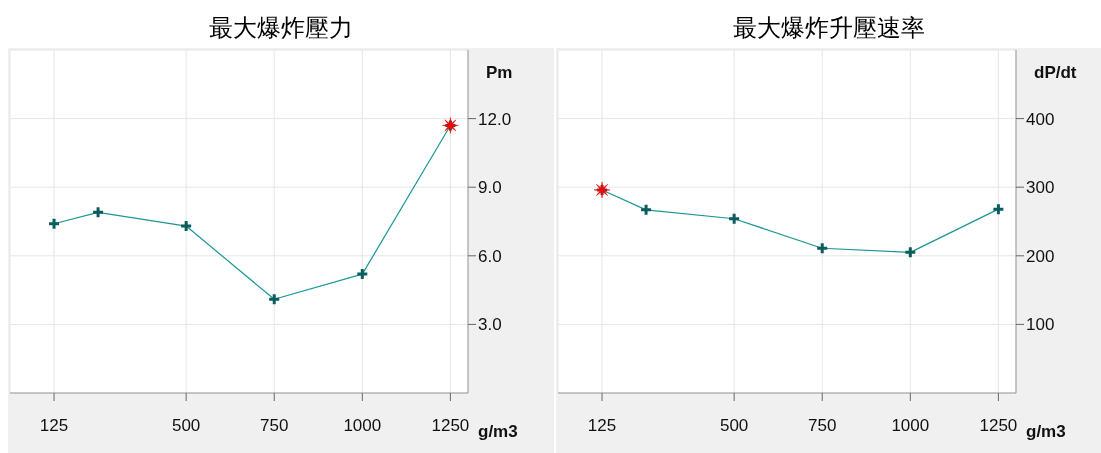 The width and height of the screenshot is (1101, 453). Describe the element at coordinates (490, 325) in the screenshot. I see `y-tick-label: 3.0` at that location.